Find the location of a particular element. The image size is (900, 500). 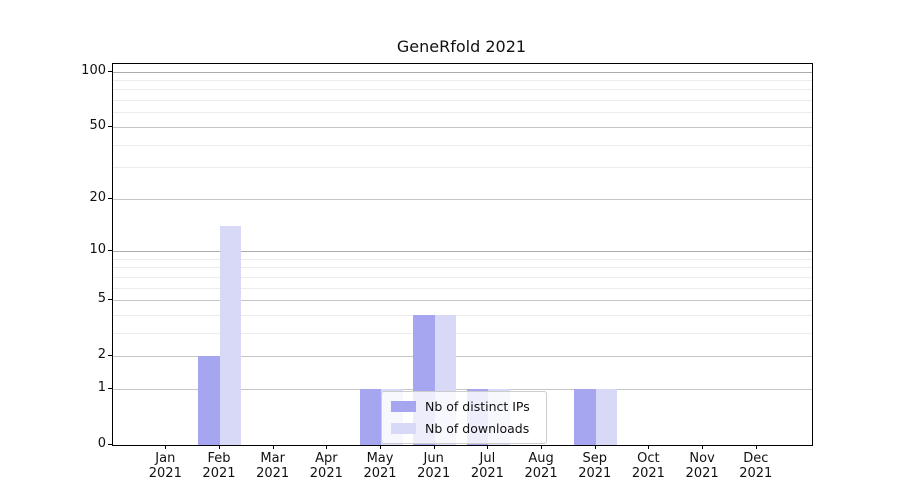

x-tick-month: Jan is located at coordinates (165, 458).